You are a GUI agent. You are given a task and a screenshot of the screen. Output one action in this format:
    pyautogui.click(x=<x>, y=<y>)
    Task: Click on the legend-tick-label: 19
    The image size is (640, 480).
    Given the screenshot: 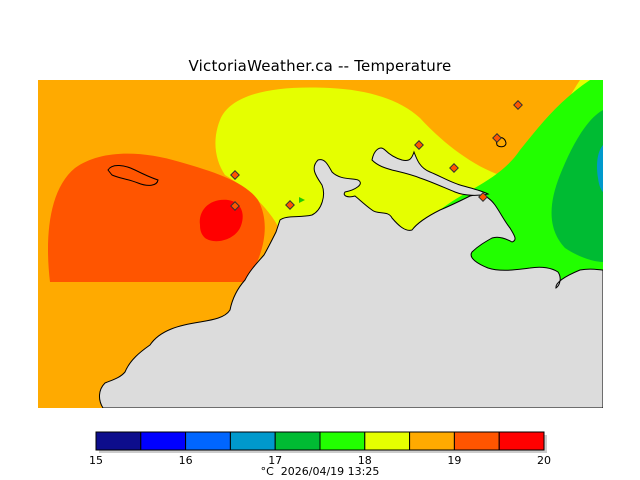 What is the action you would take?
    pyautogui.click(x=454, y=460)
    